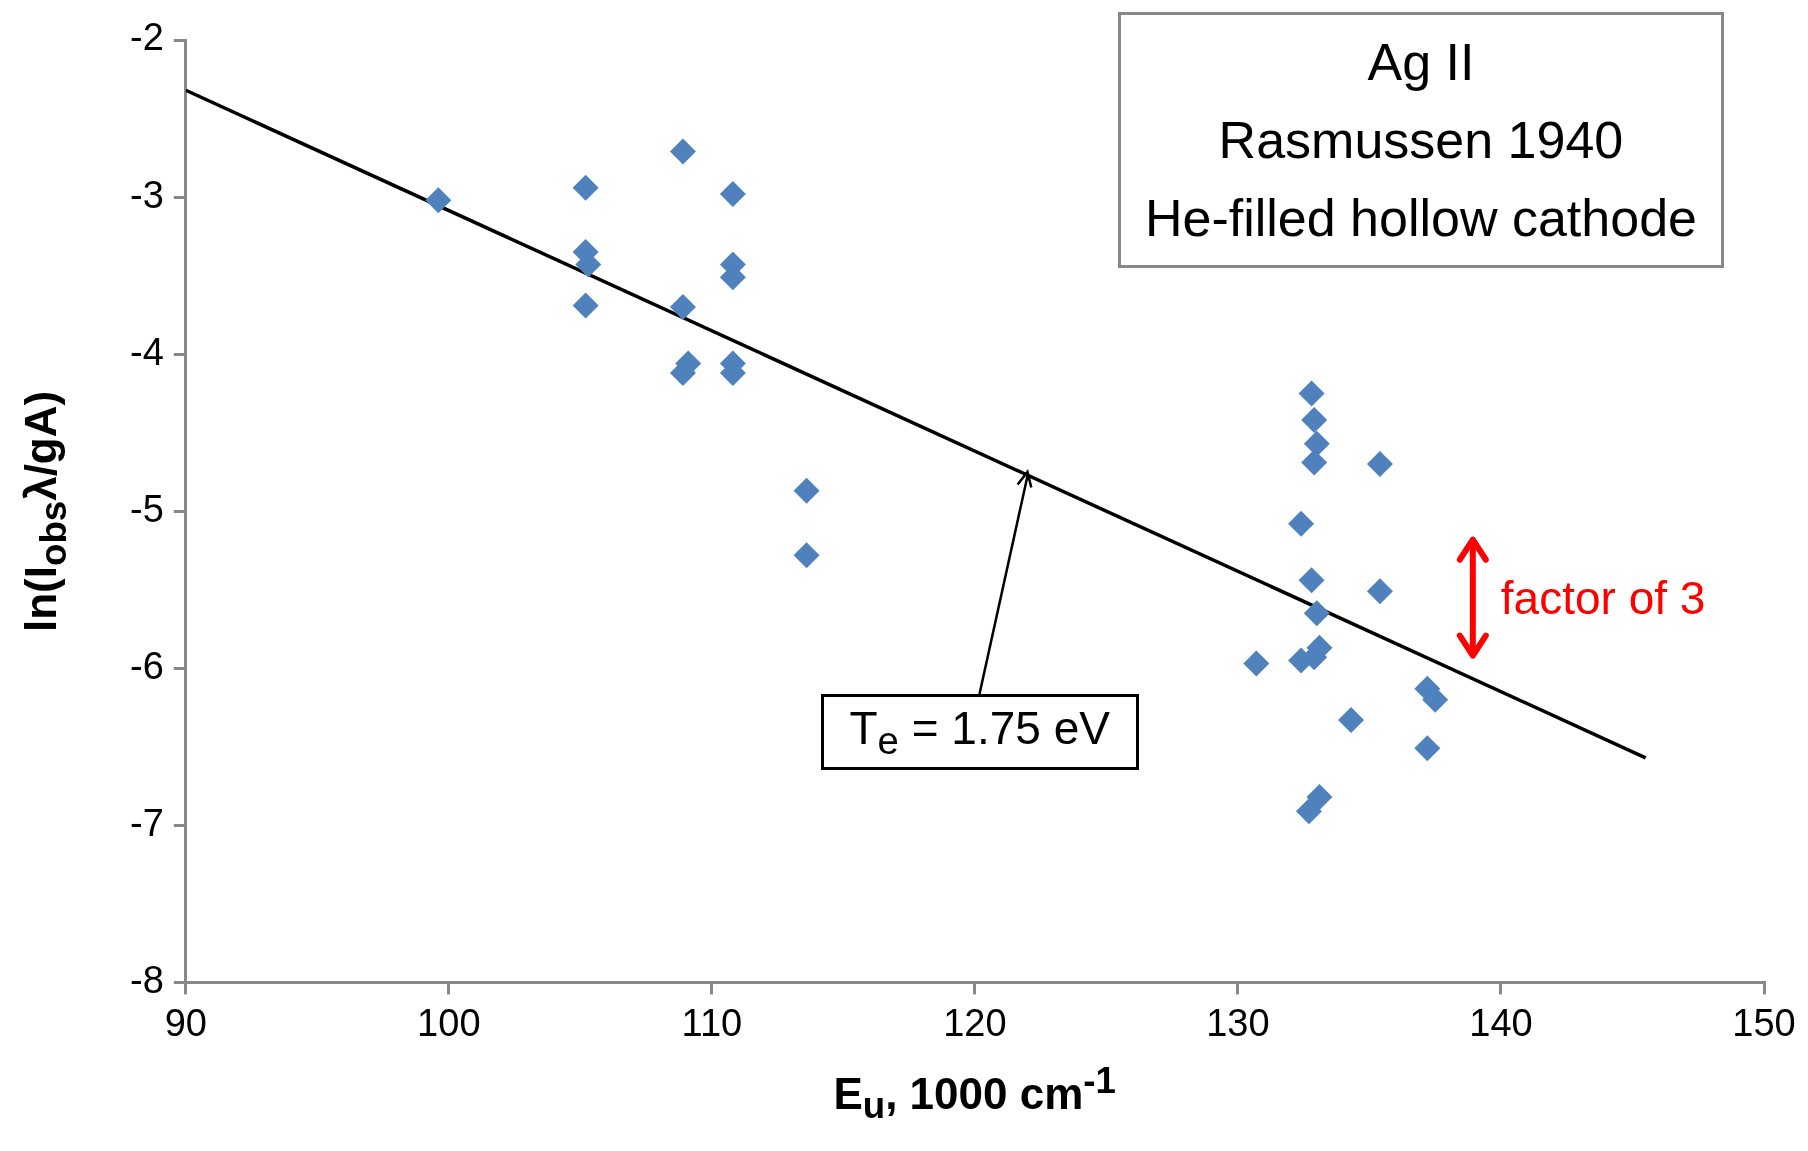  I want to click on chart-title: Ag II, so click(1421, 62).